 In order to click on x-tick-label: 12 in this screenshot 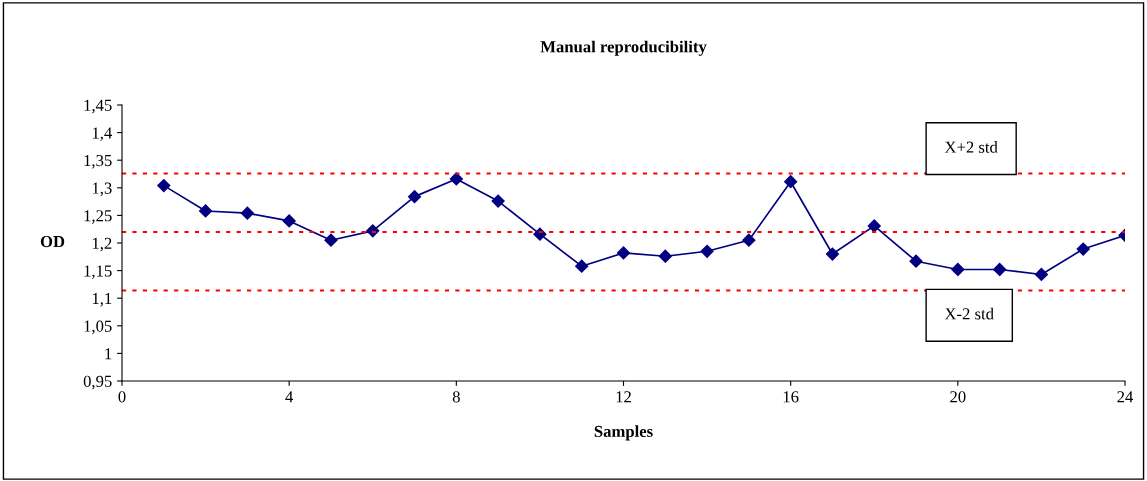, I will do `click(623, 397)`.